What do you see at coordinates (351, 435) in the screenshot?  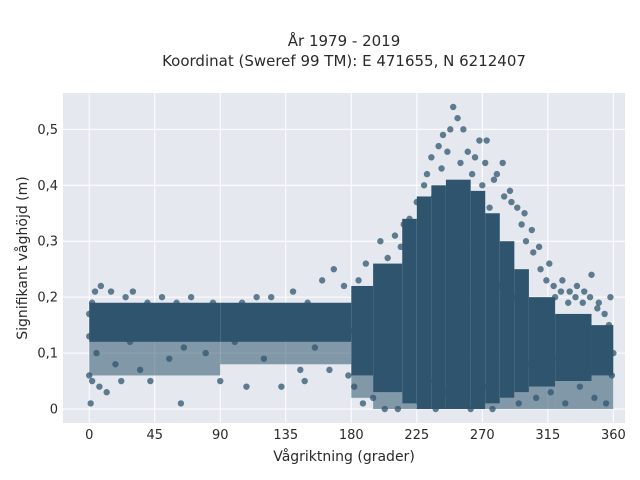 I see `x-tick-label: 180` at bounding box center [351, 435].